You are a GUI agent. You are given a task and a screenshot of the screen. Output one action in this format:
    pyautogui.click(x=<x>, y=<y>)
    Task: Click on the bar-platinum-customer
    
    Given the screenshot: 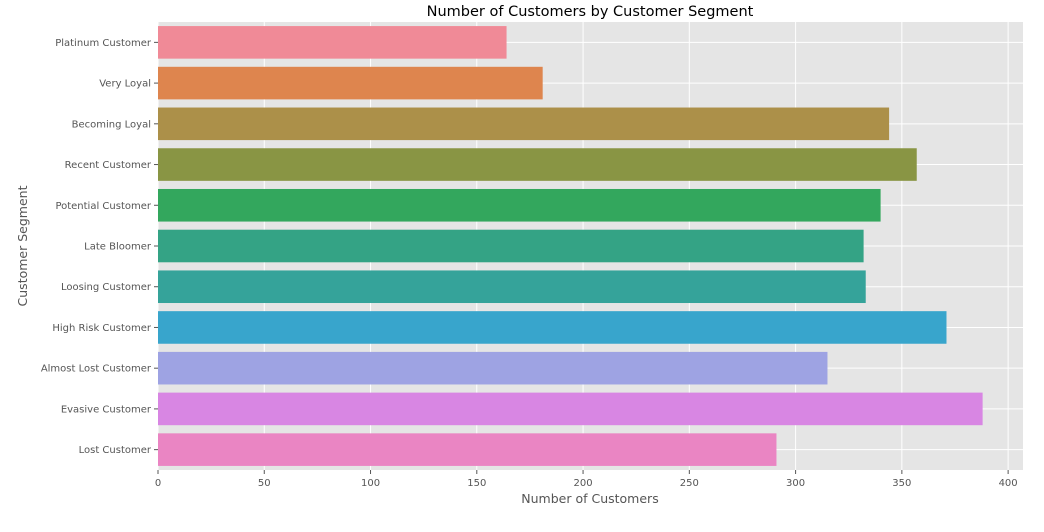 What is the action you would take?
    pyautogui.click(x=332, y=42)
    